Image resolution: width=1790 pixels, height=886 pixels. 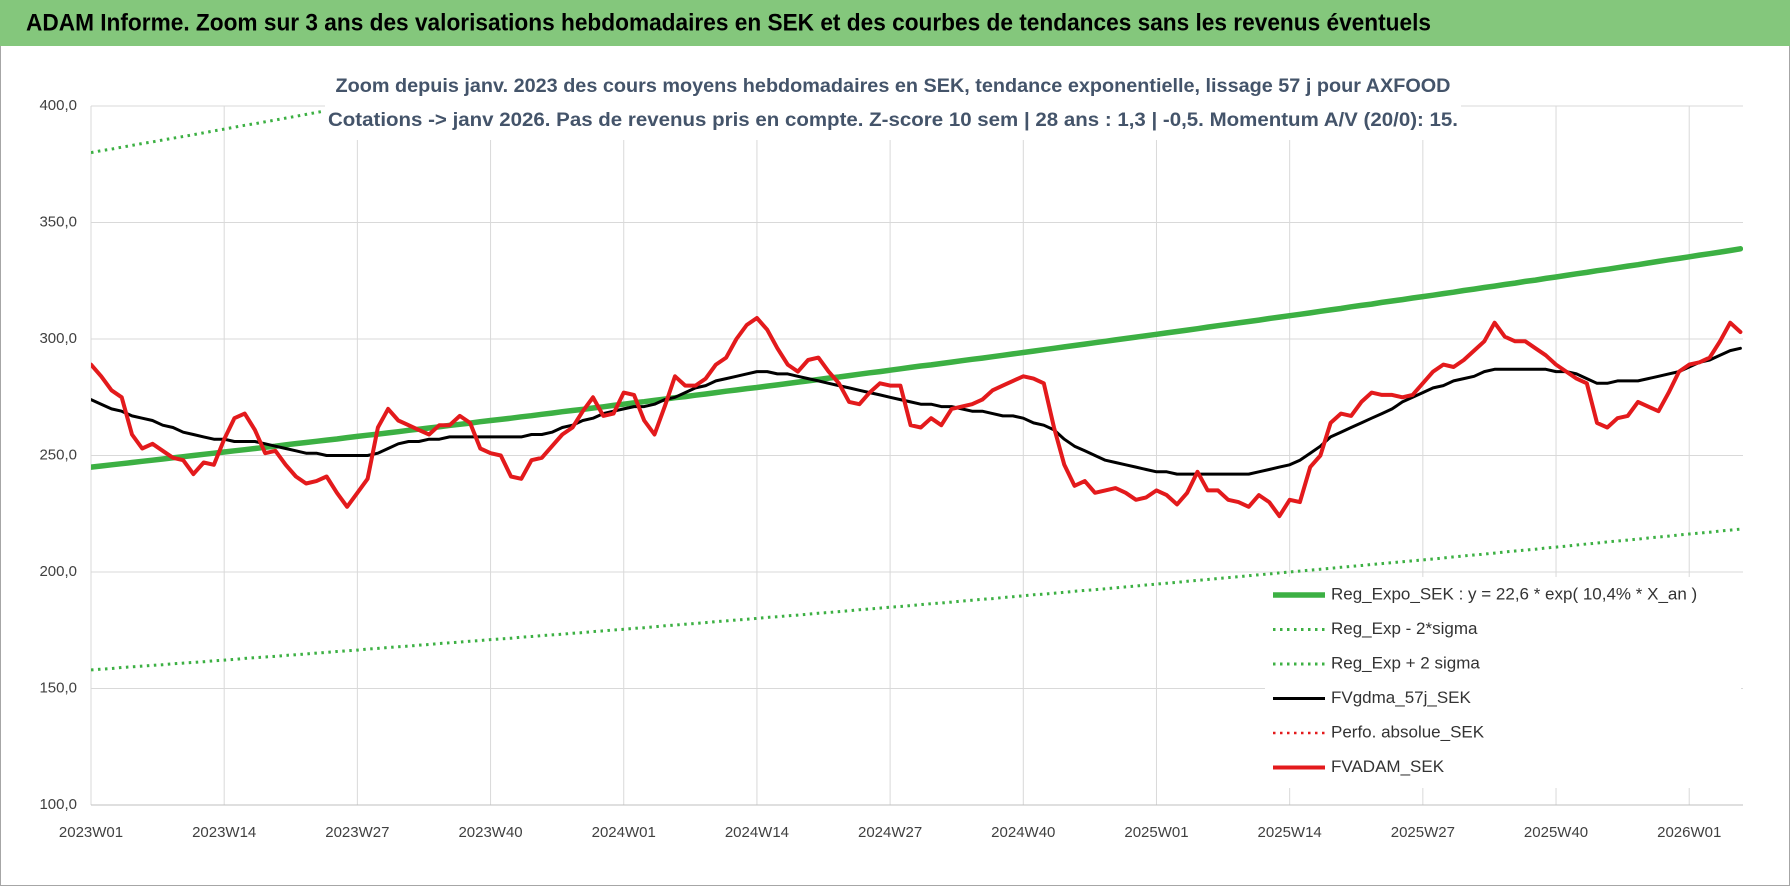 I want to click on title-bar, so click(x=895, y=23).